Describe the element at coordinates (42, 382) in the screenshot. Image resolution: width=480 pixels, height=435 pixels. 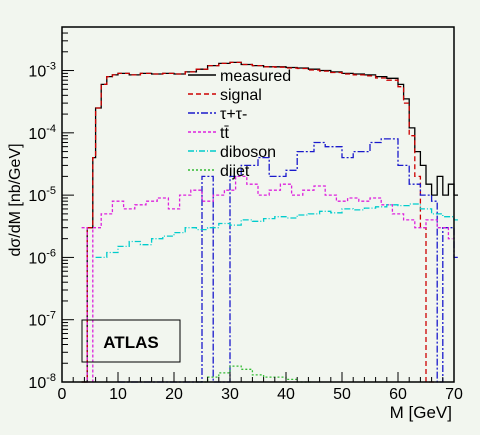
I see `y-tick-label: 10⁻⁸` at that location.